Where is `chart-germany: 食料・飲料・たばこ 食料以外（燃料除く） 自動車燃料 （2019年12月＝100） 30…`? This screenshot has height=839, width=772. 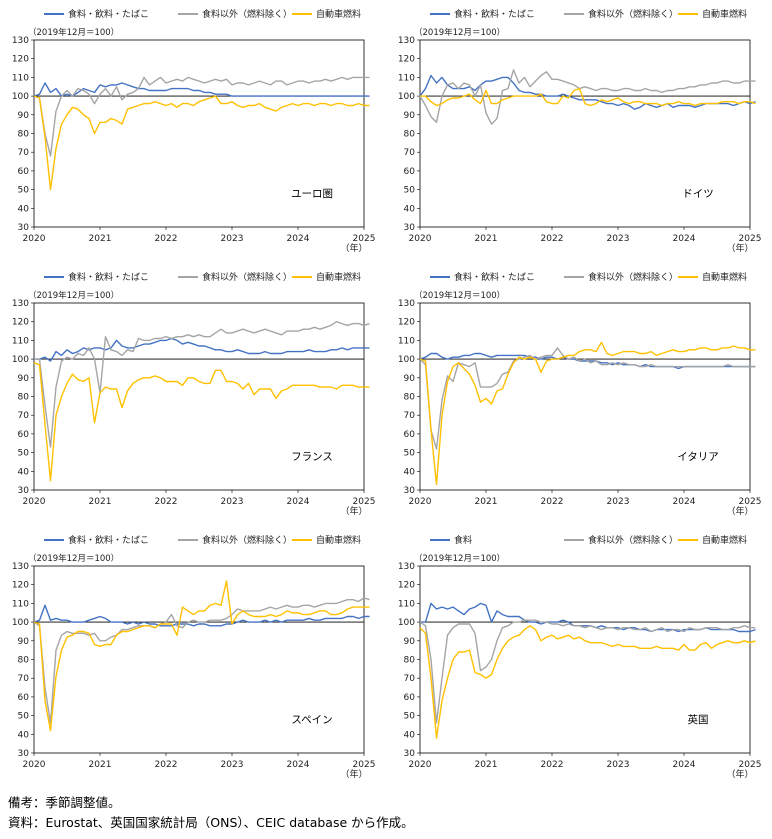
chart-germany: 食料・飲料・たばこ 食料以外（燃料除く） 自動車燃料 （2019年12月＝100） 30… is located at coordinates (580, 131).